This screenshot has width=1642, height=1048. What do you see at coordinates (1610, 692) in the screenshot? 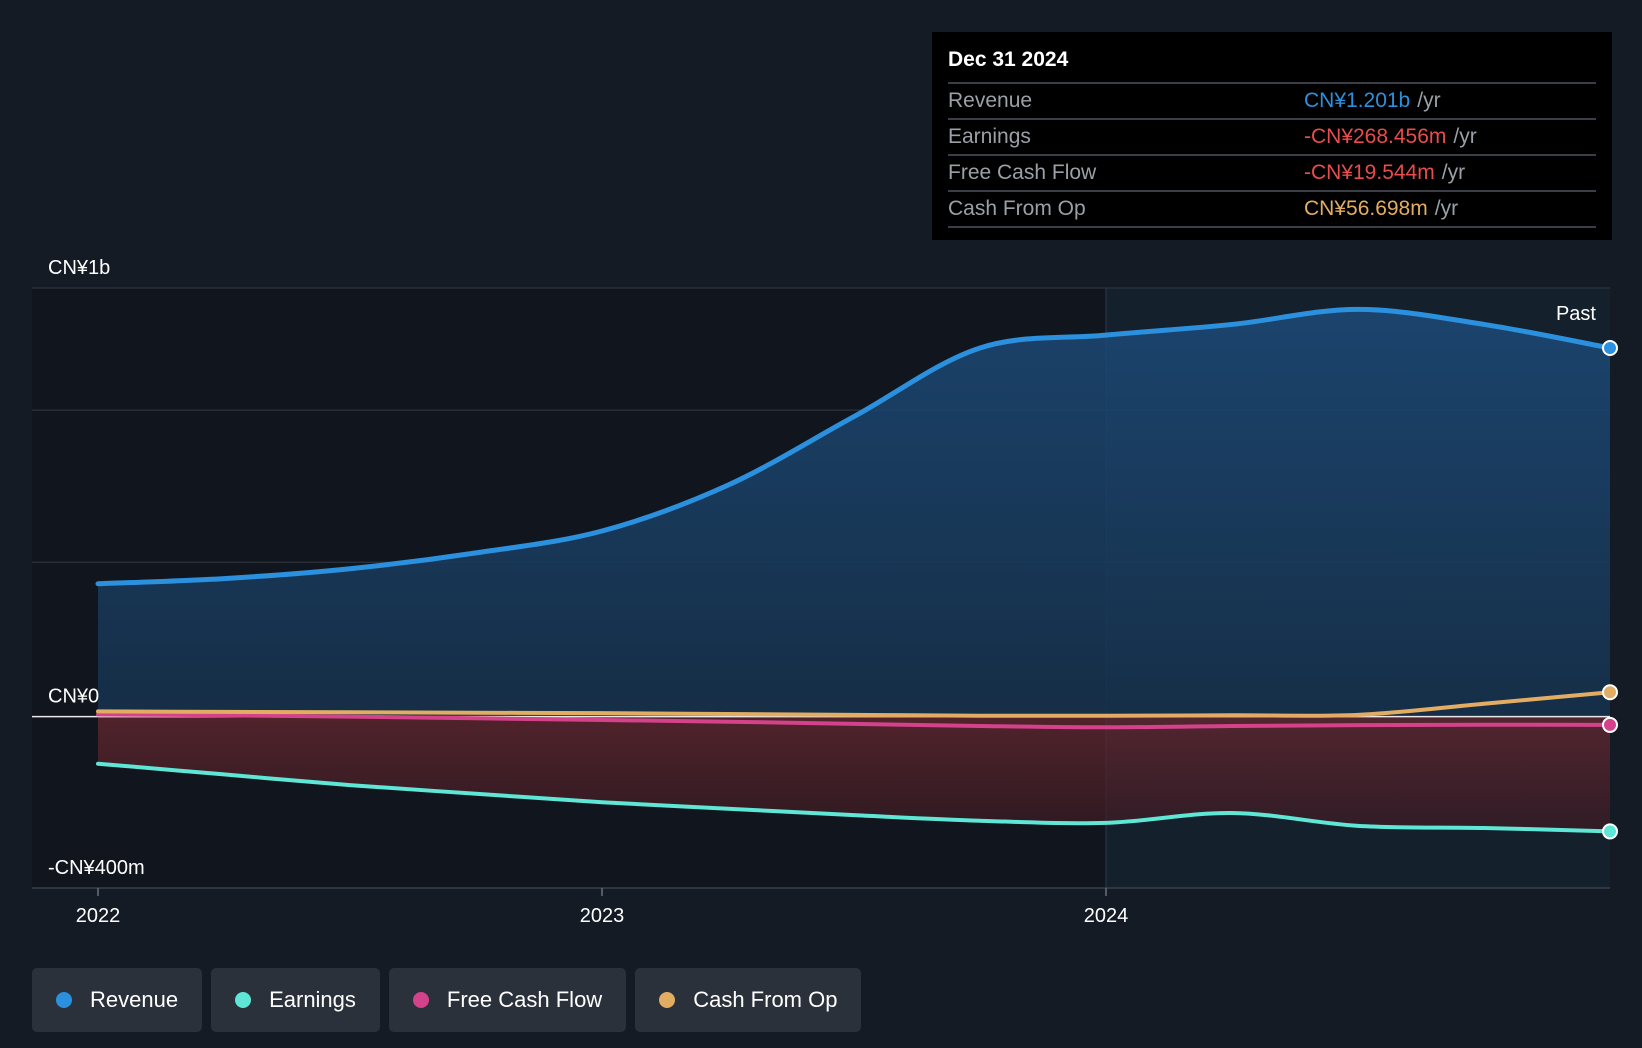
I see `cash-from-op-end-point` at bounding box center [1610, 692].